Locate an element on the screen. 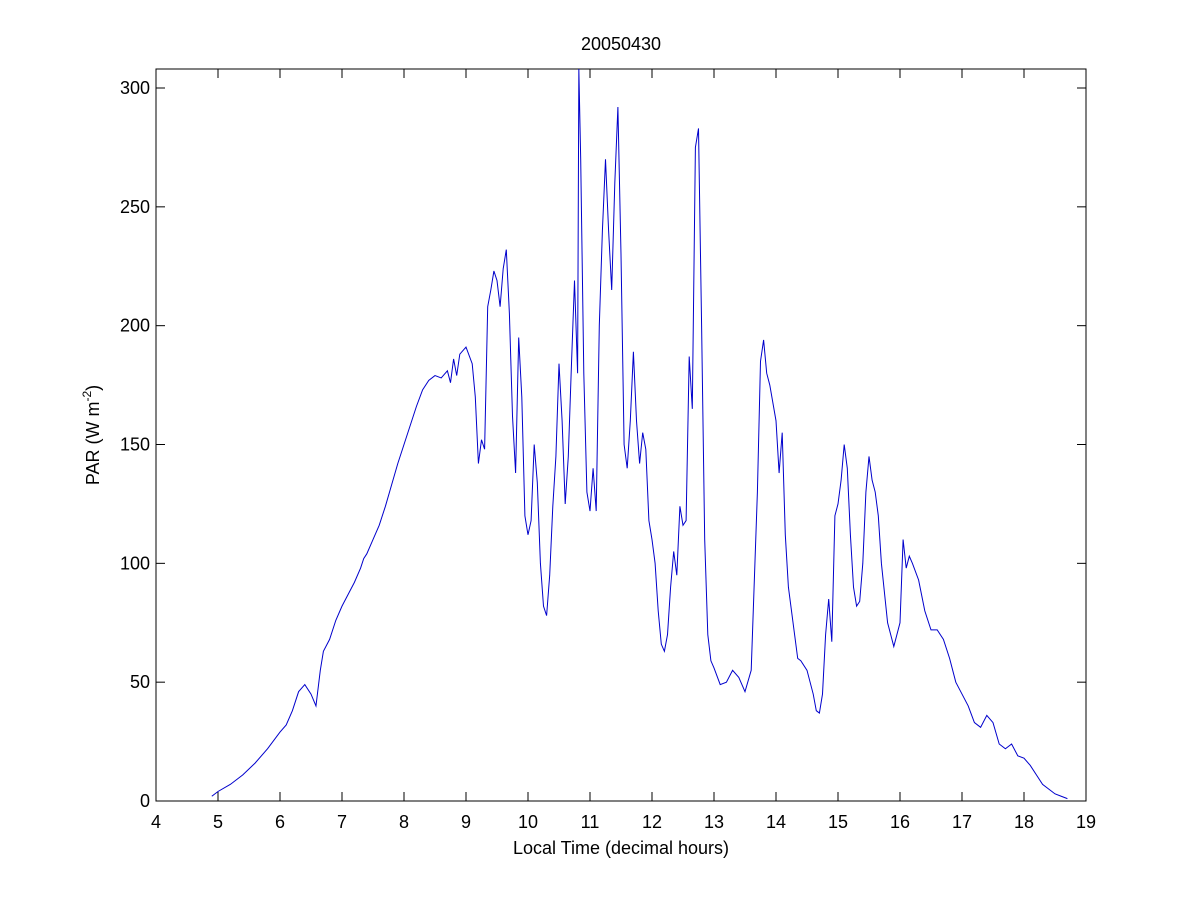  x-tick-label: 14 is located at coordinates (776, 822).